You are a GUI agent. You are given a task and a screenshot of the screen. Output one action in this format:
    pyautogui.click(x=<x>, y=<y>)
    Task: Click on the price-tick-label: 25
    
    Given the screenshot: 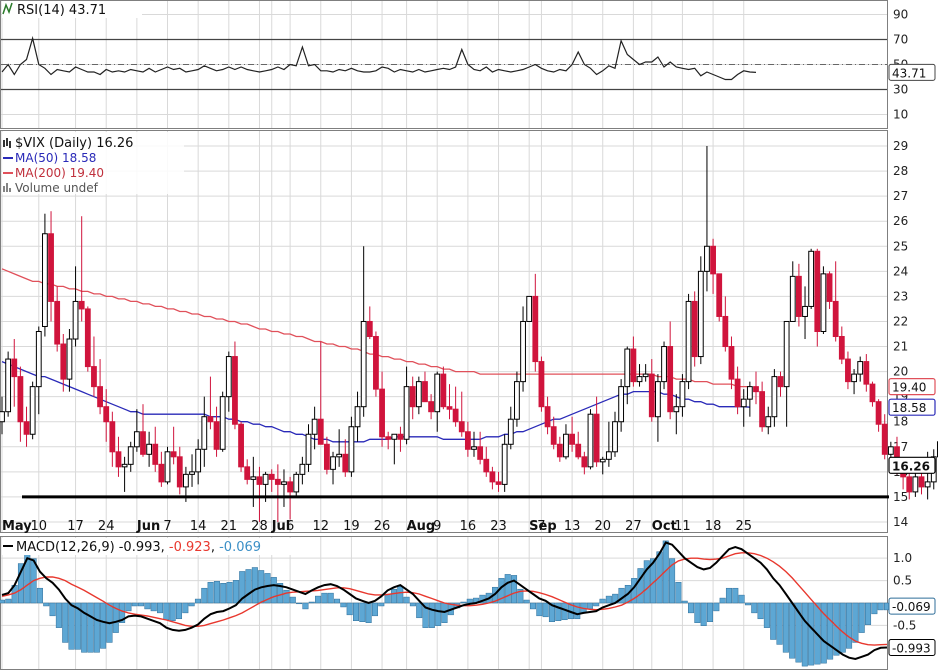 What is the action you would take?
    pyautogui.click(x=900, y=246)
    